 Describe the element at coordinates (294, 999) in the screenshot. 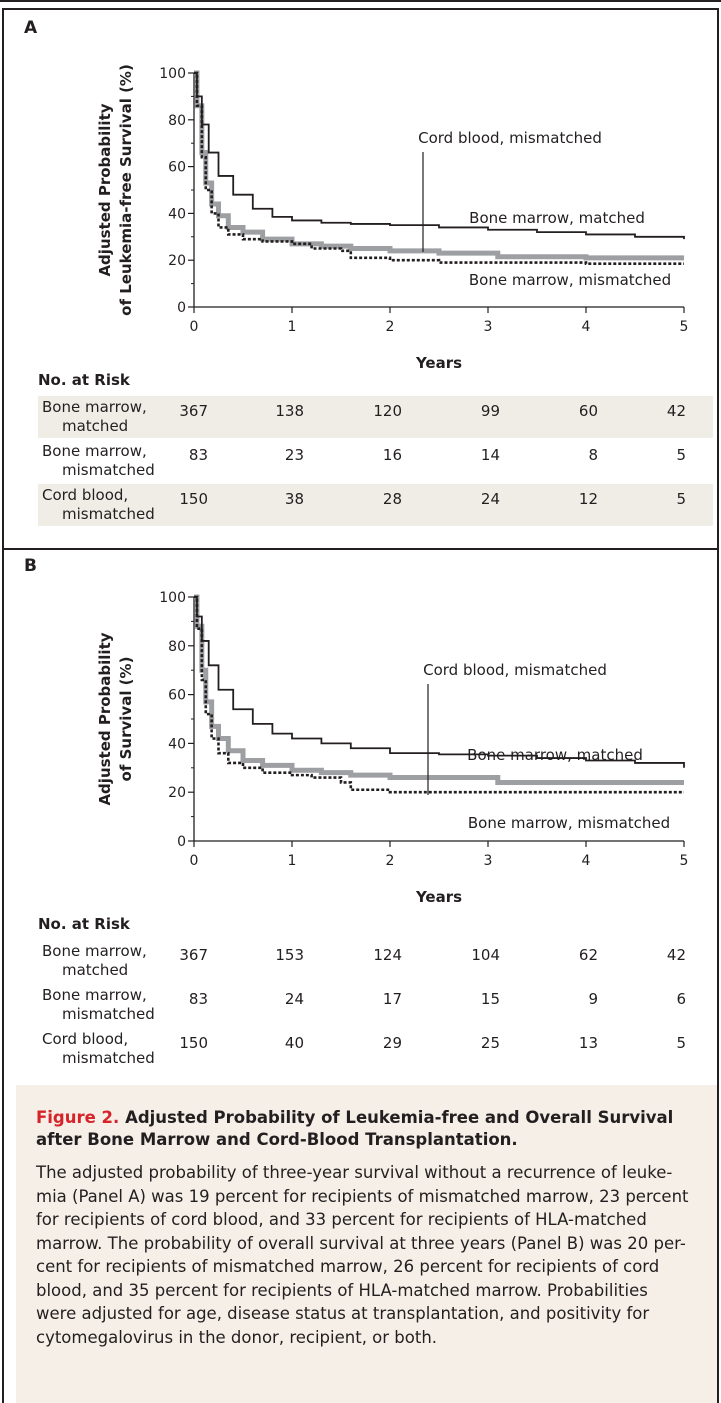

I see `risk-count: 24` at that location.